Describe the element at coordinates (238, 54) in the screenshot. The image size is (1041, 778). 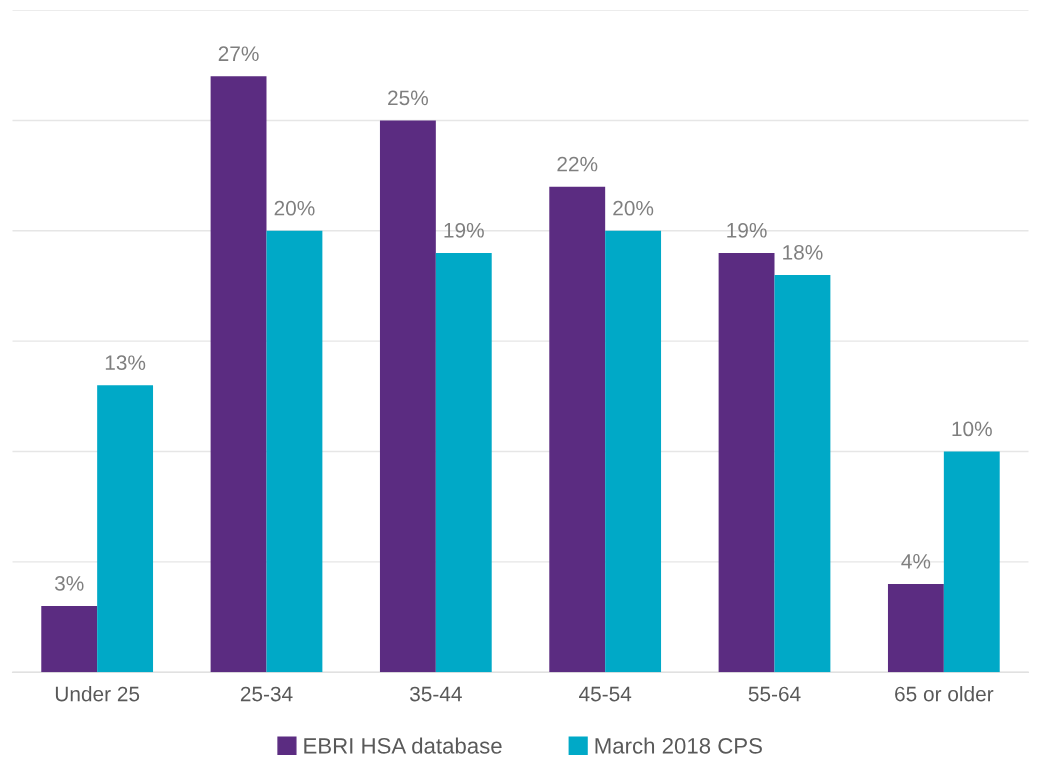
I see `data-label: 27%` at that location.